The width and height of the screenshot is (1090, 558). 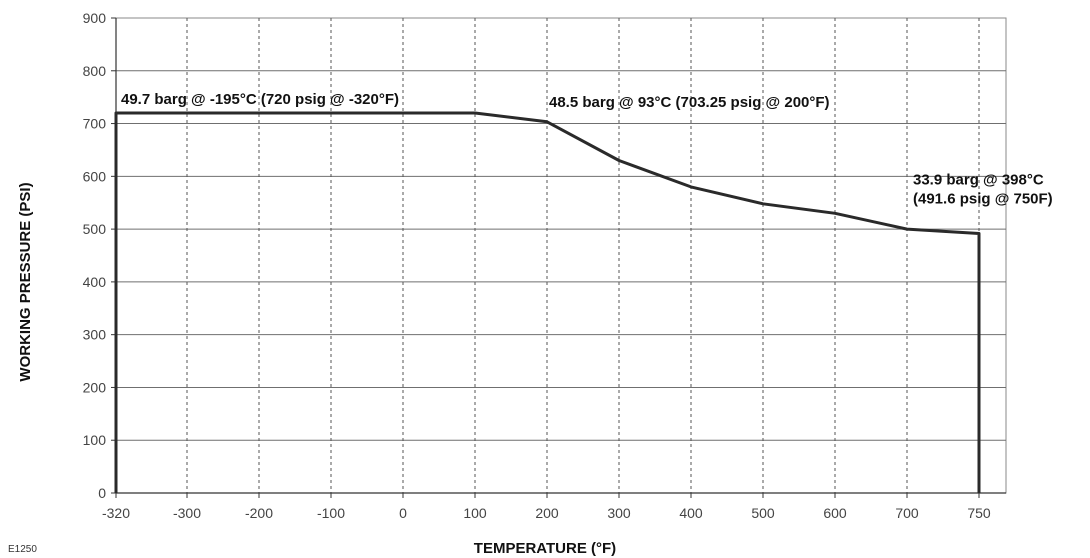 I want to click on y-tick-label: 800, so click(x=95, y=71).